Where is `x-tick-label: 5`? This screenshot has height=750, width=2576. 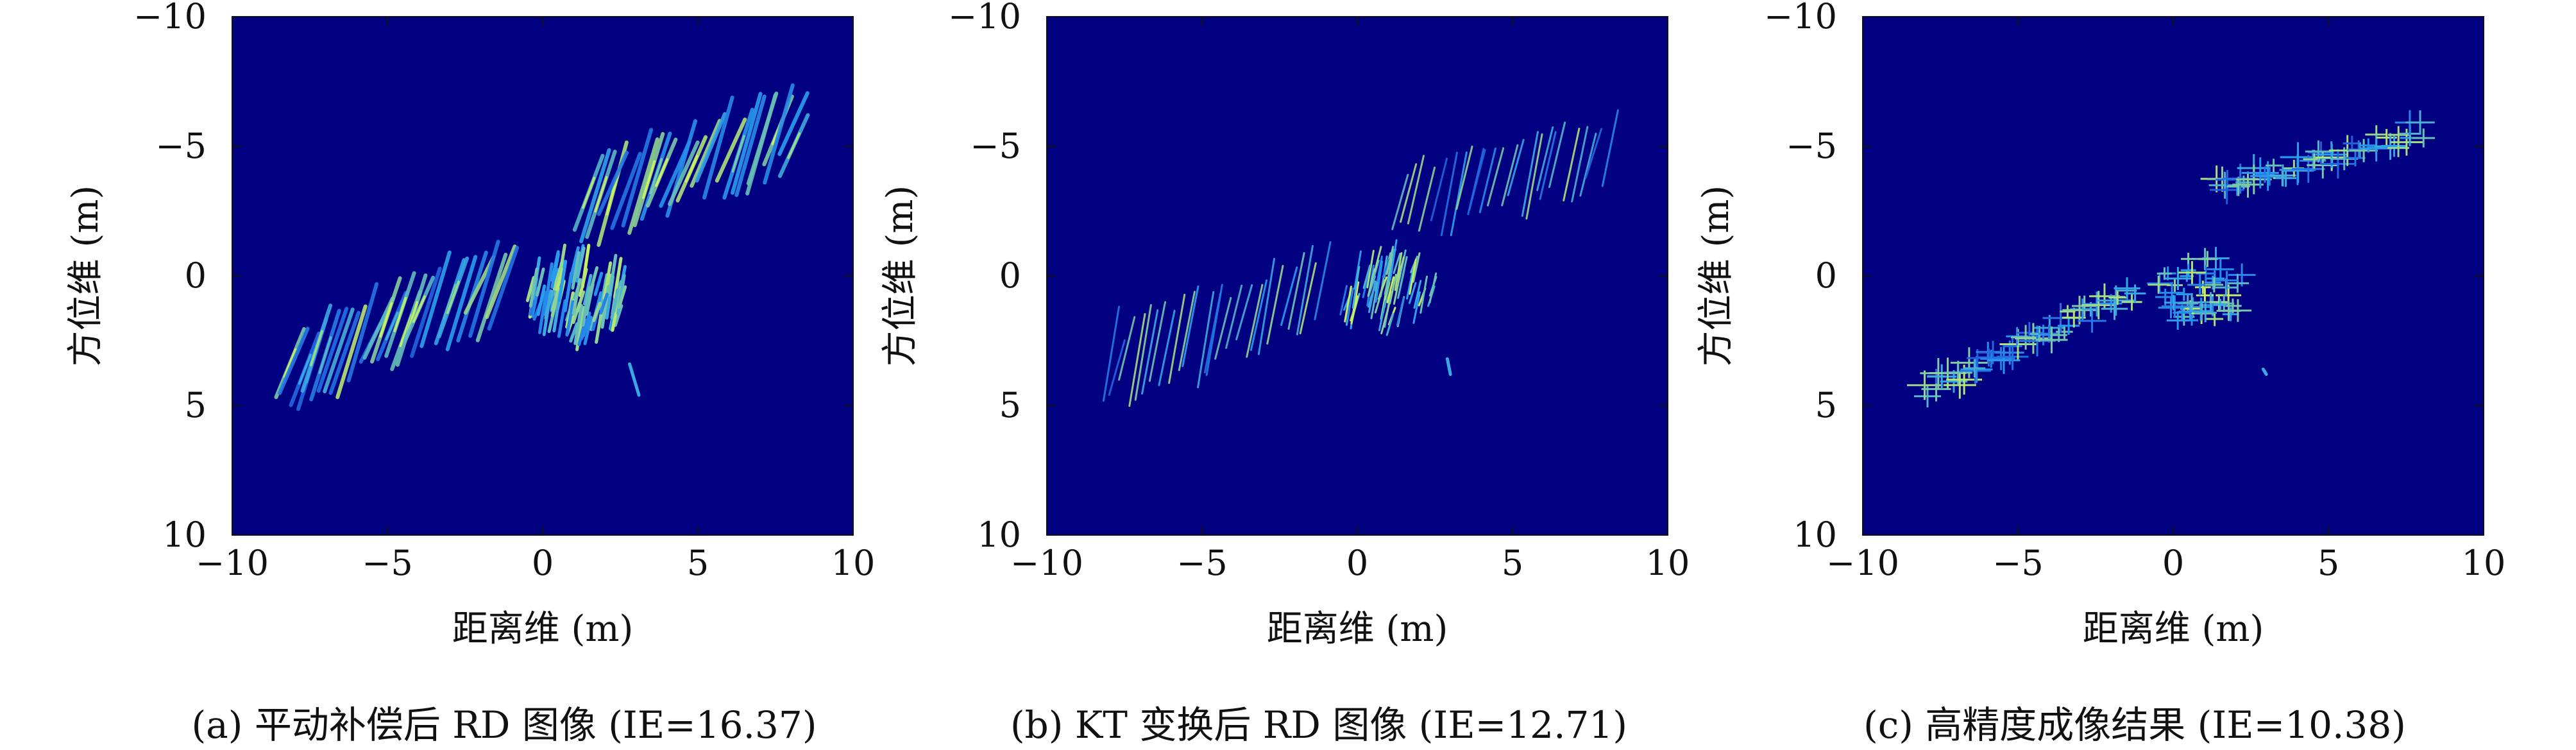 x-tick-label: 5 is located at coordinates (2328, 563).